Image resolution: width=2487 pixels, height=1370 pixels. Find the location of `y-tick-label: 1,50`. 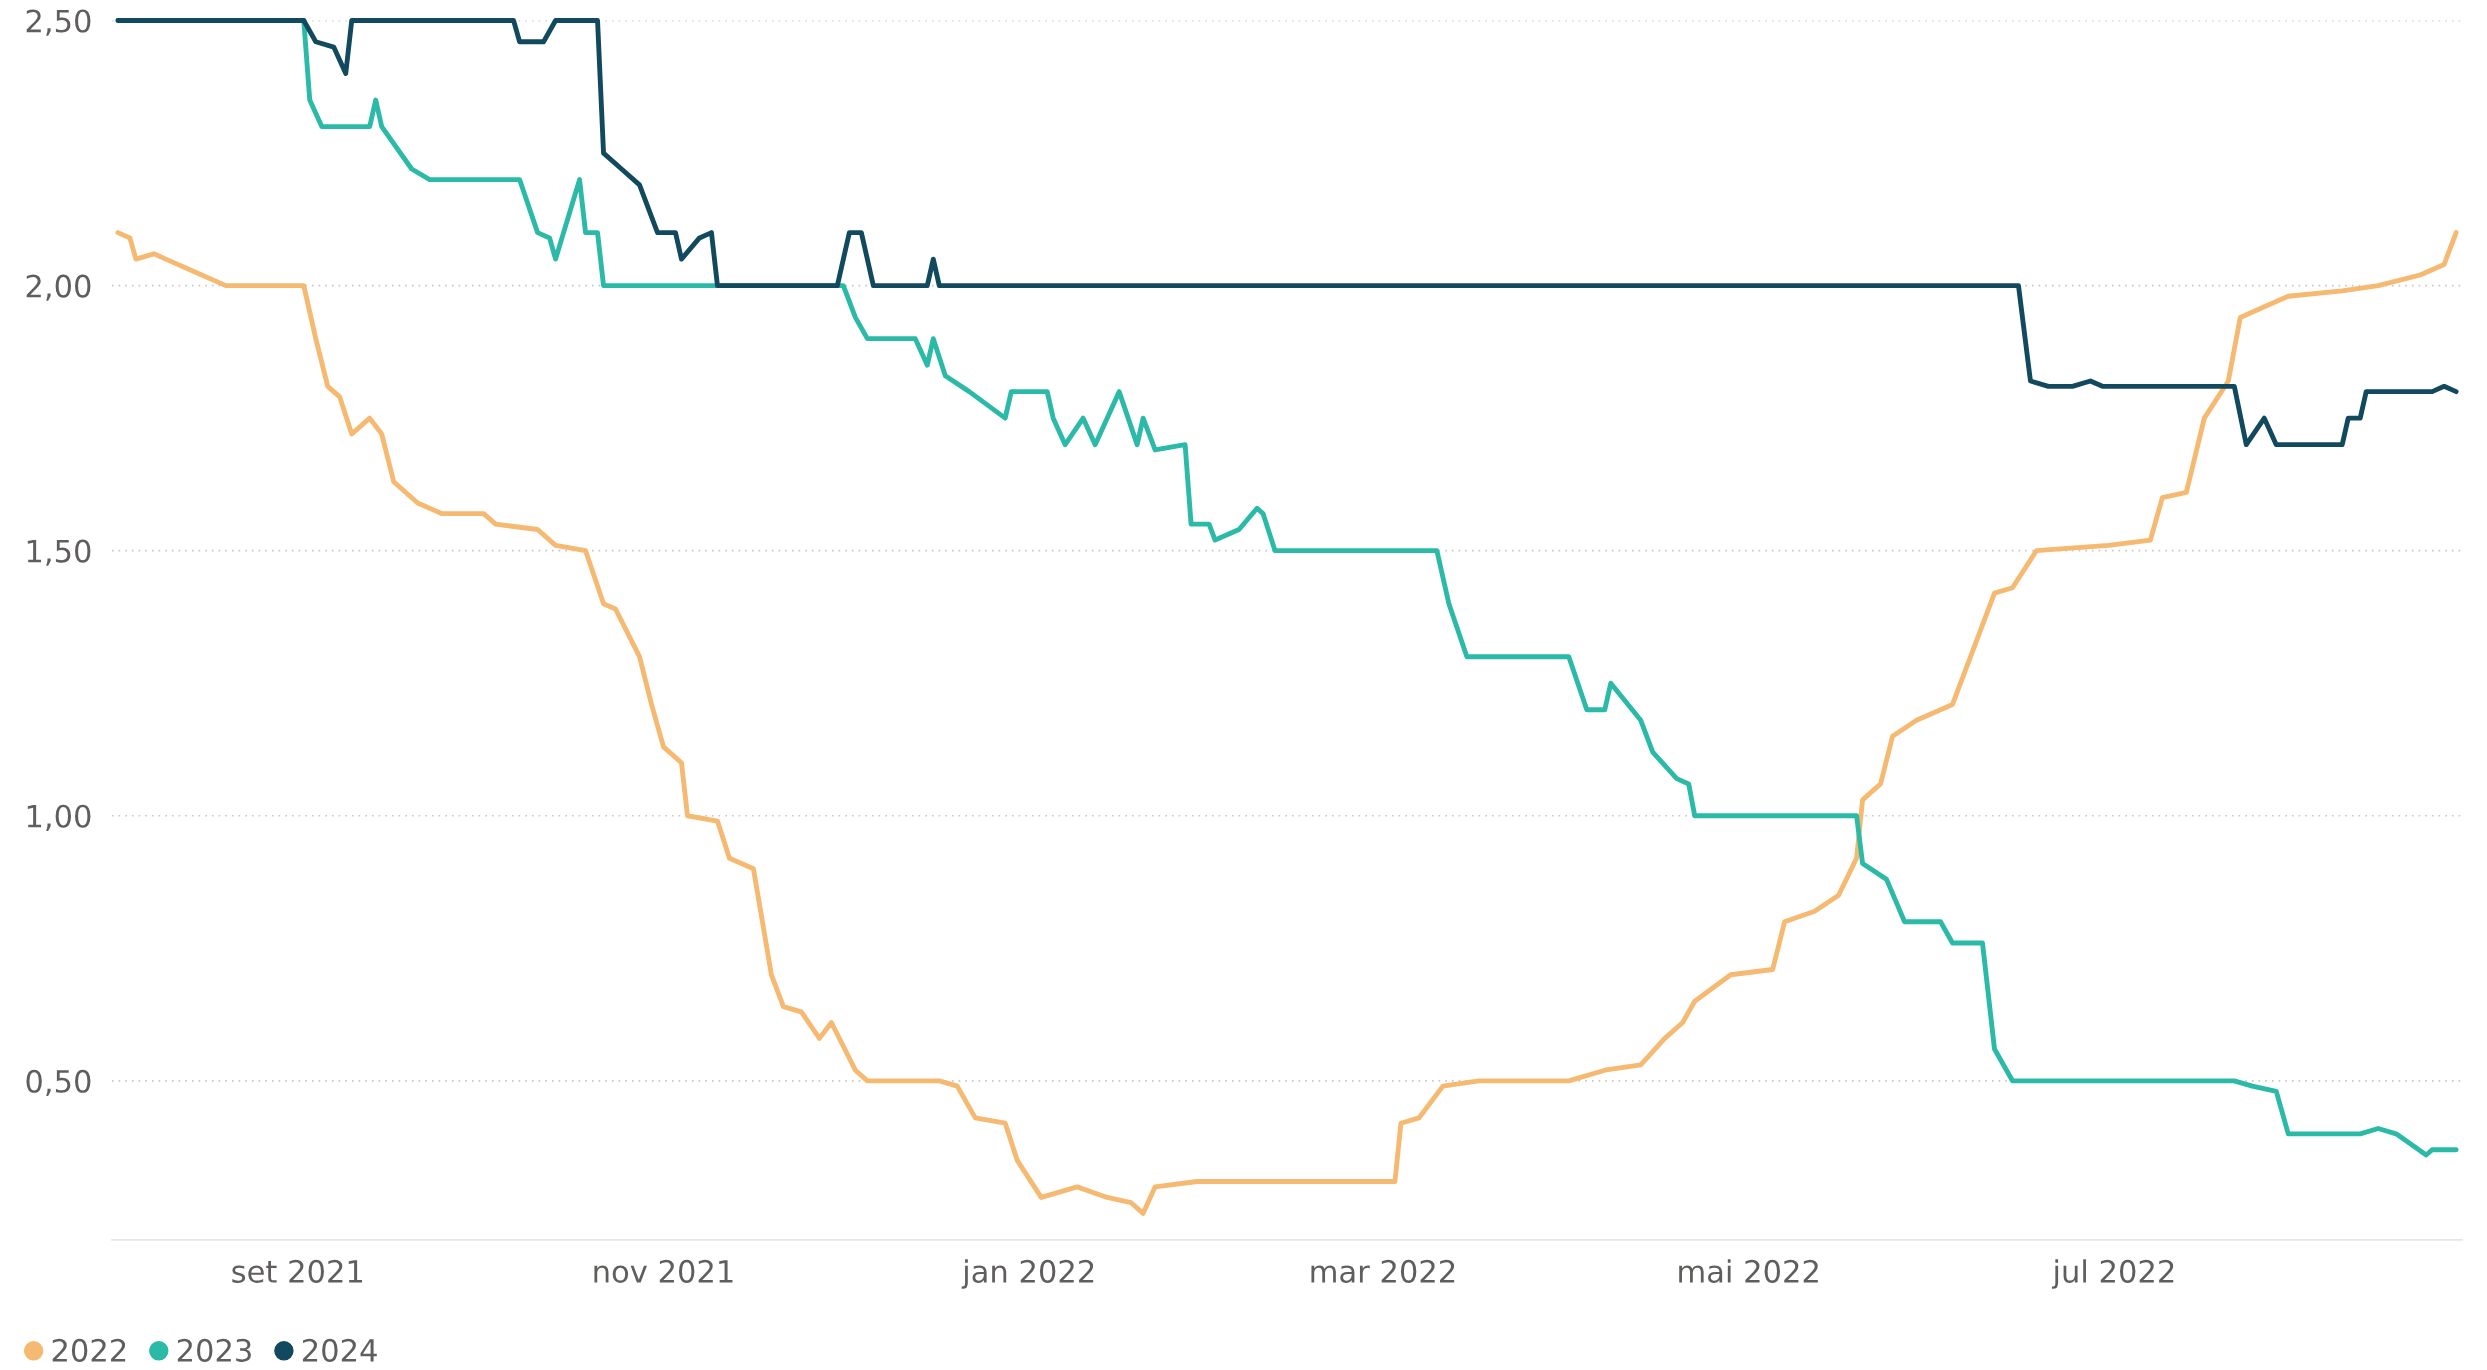

y-tick-label: 1,50 is located at coordinates (59, 552).